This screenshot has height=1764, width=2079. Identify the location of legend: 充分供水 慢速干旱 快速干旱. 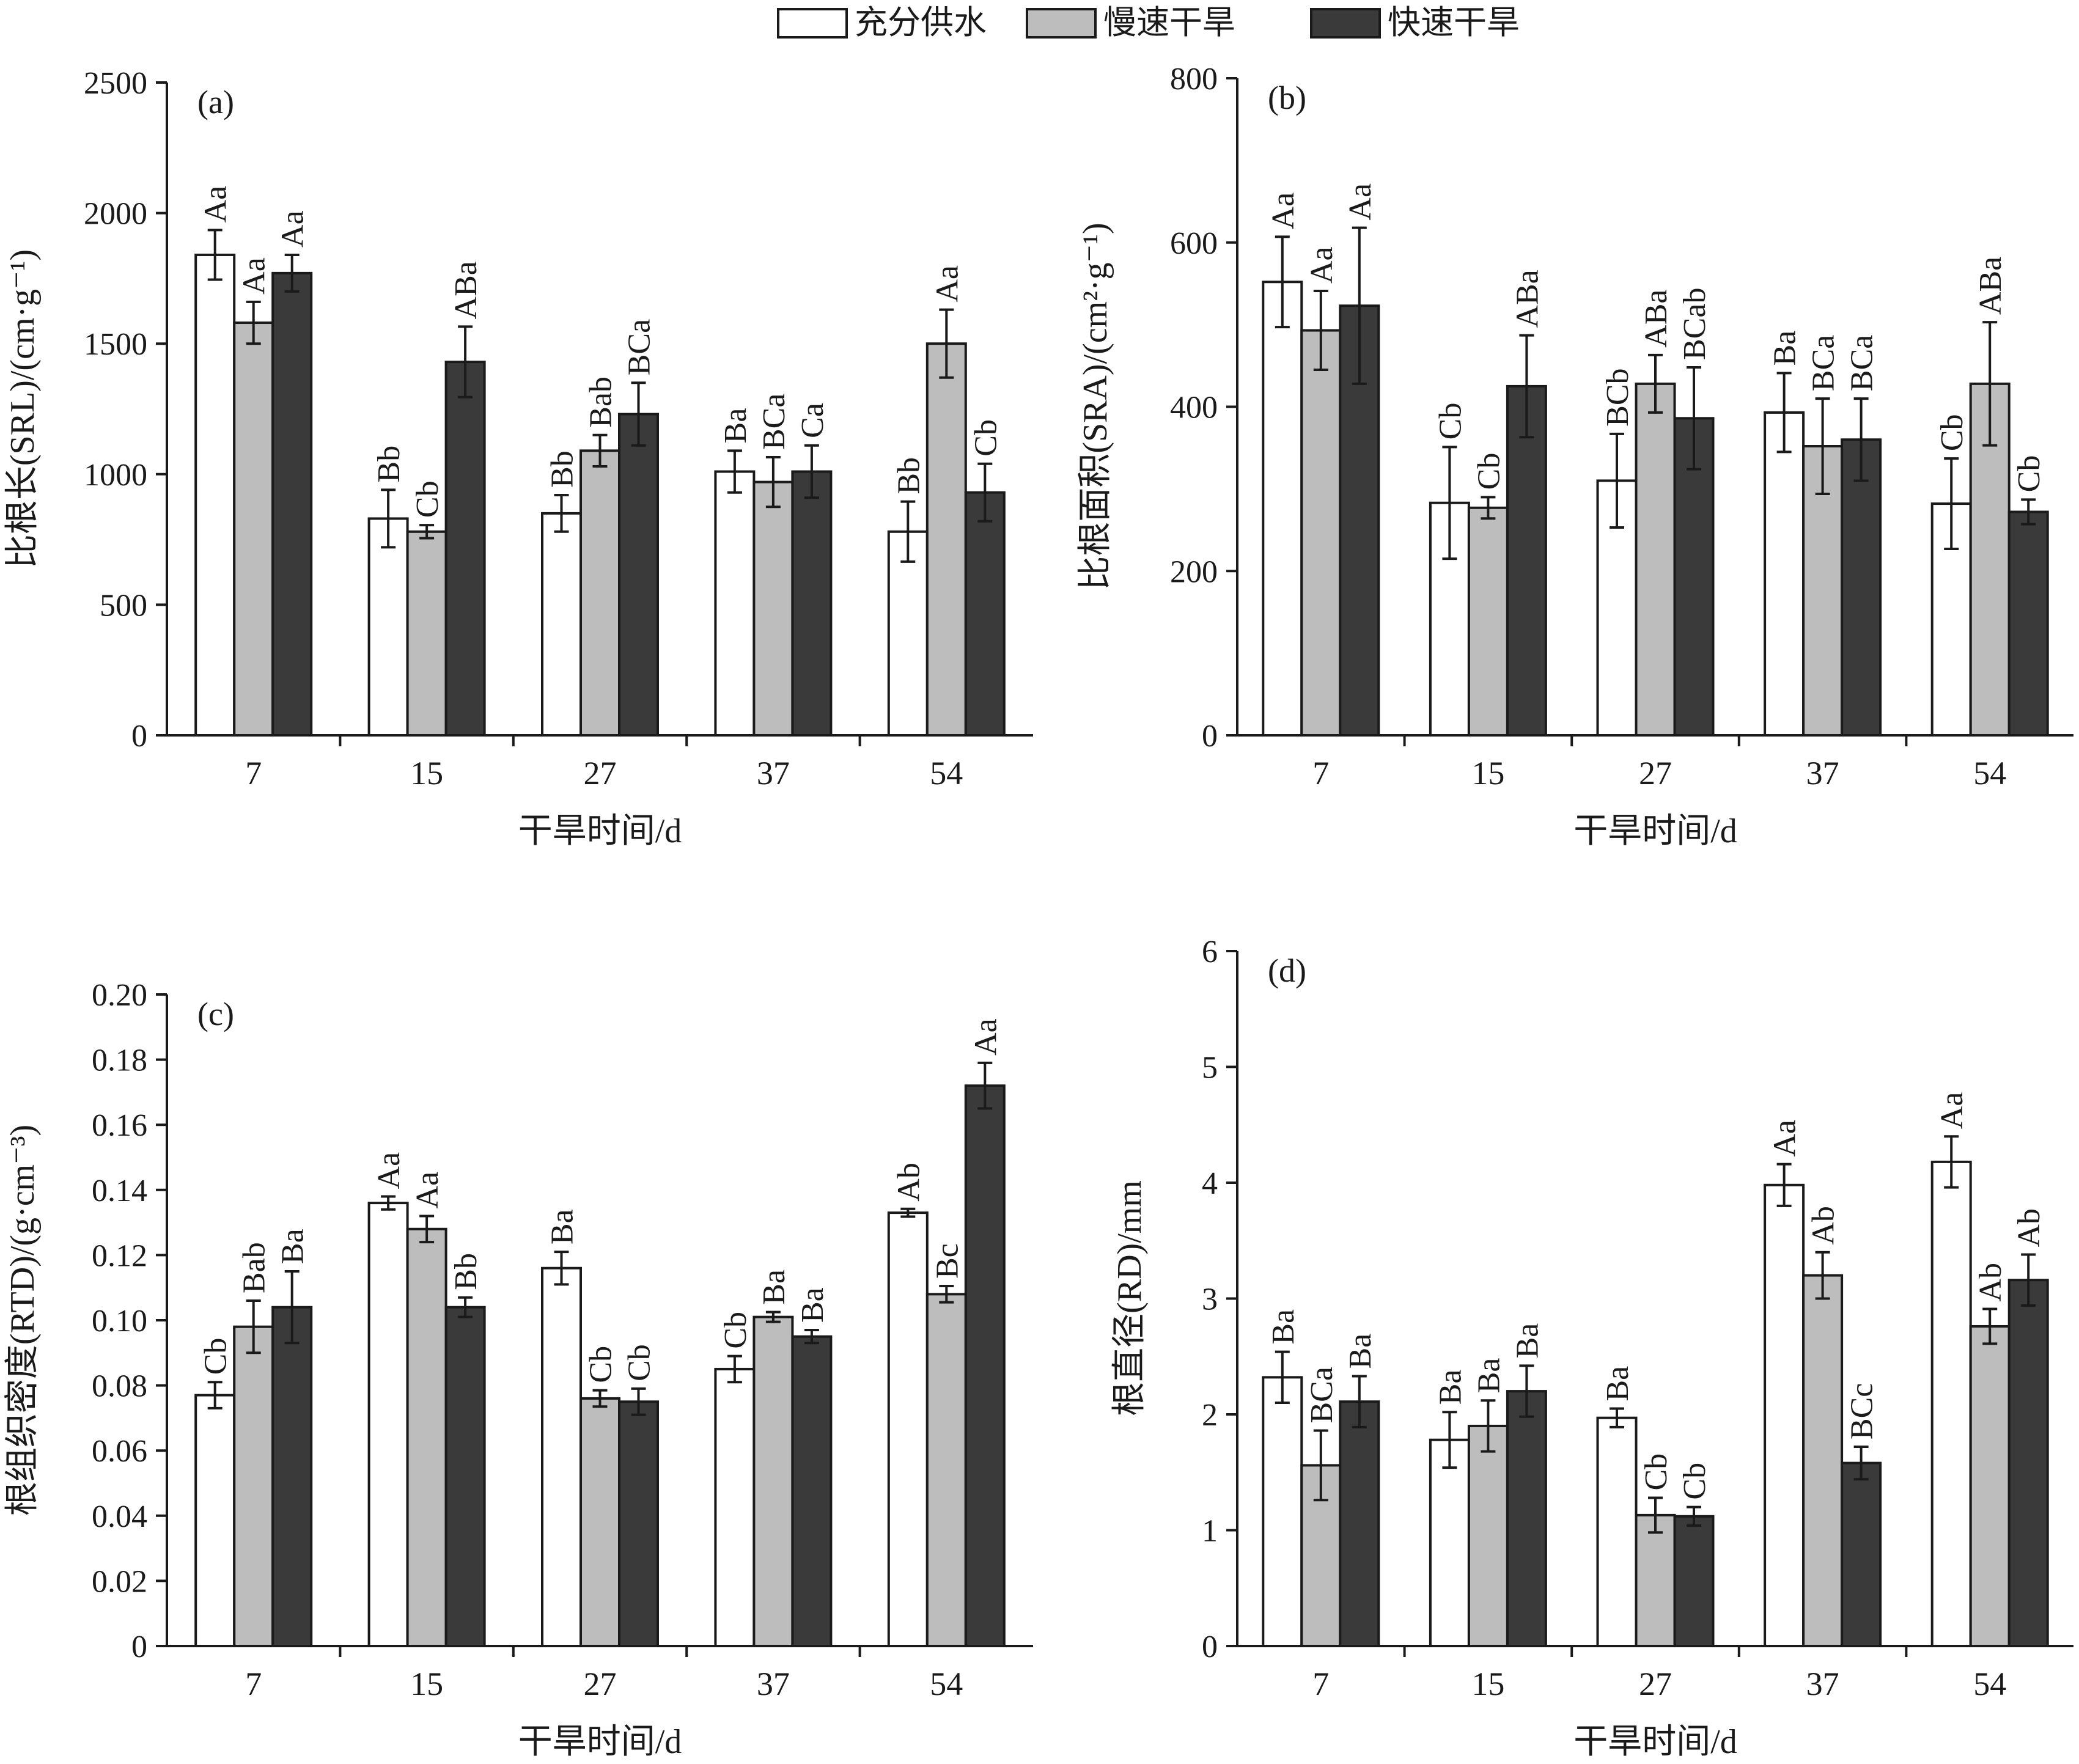
(1149, 22).